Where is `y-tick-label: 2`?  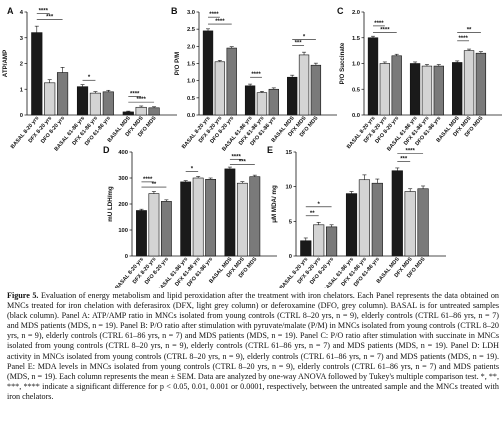 y-tick-label: 2 is located at coordinates (21, 65).